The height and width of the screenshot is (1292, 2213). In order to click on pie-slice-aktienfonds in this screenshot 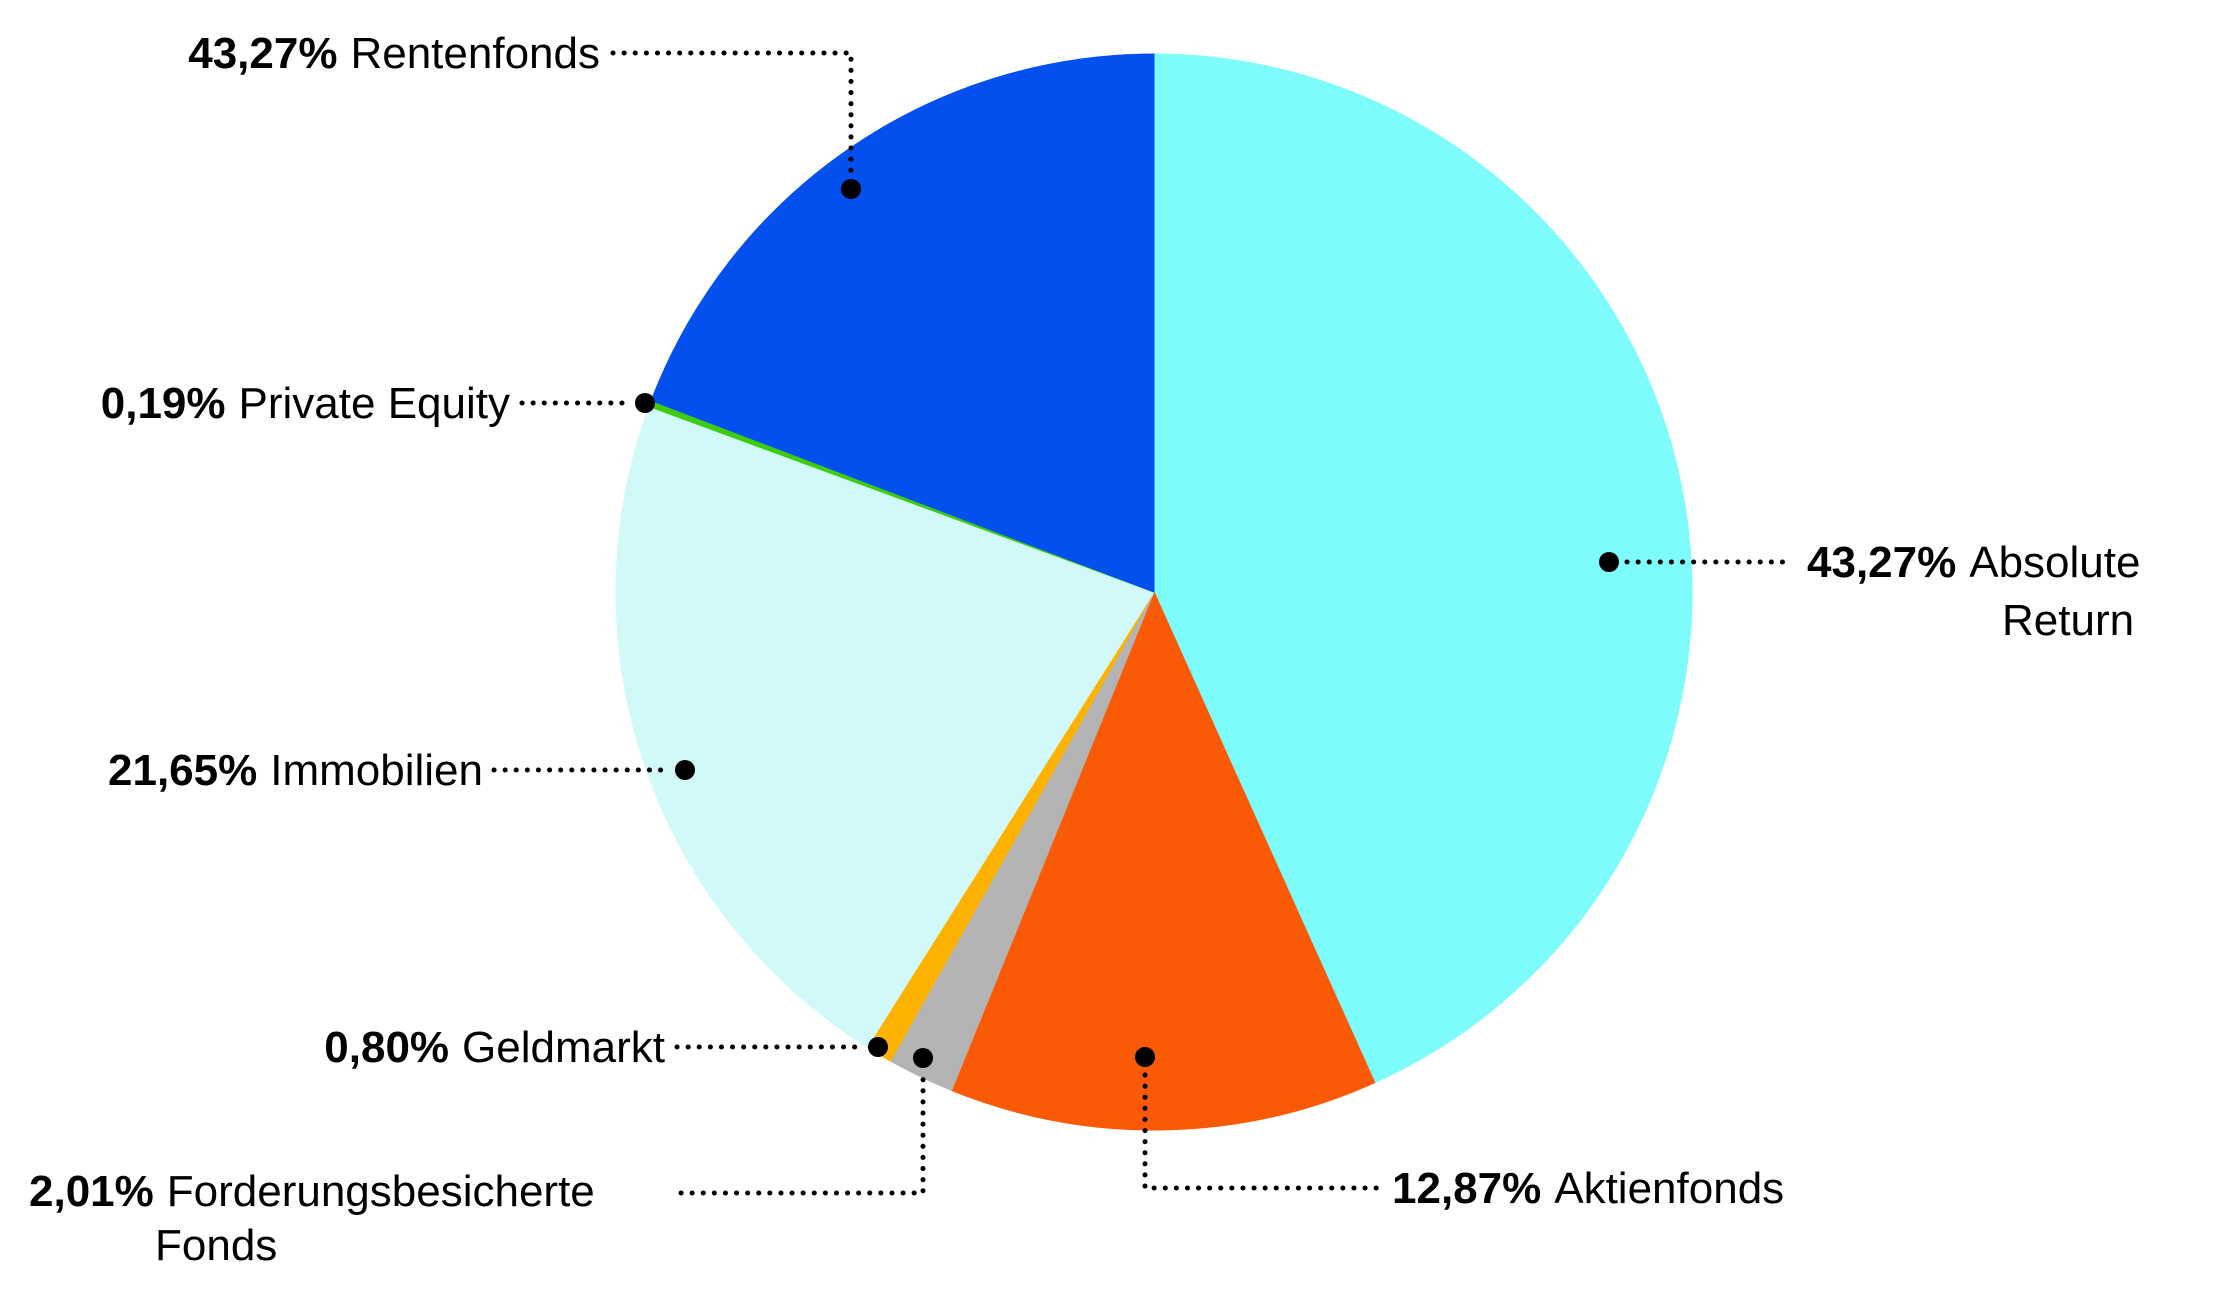, I will do `click(1163, 861)`.